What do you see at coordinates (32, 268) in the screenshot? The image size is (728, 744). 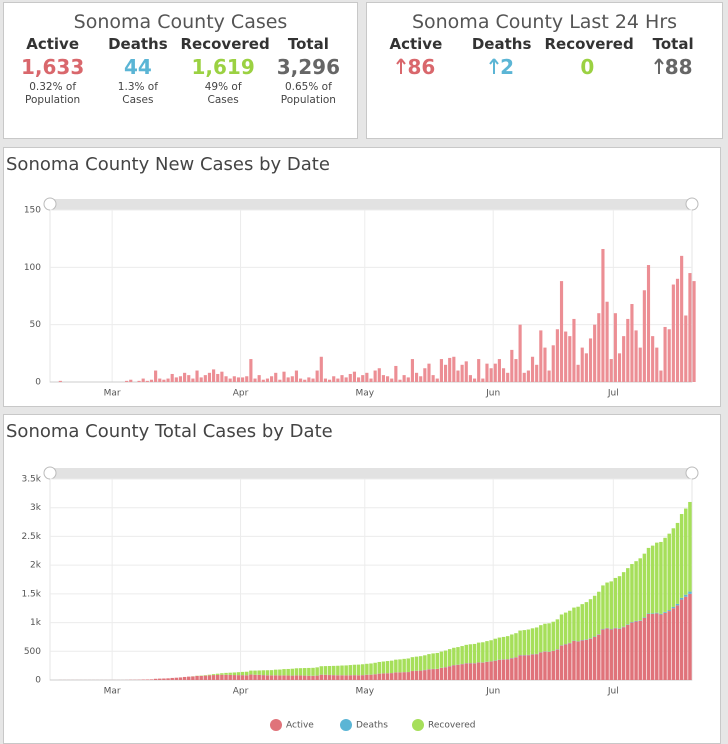 I see `y-tick-label: 100` at bounding box center [32, 268].